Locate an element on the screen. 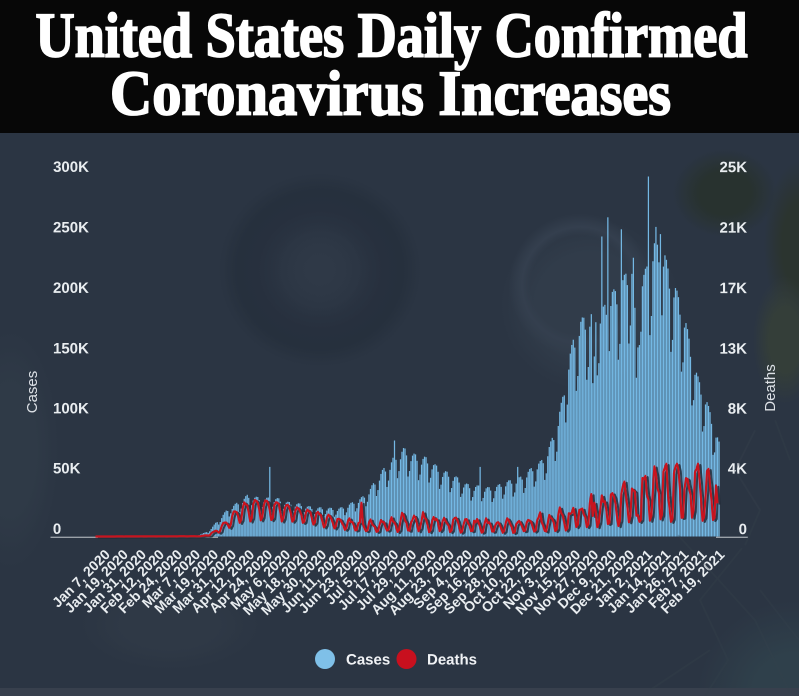 Image resolution: width=799 pixels, height=696 pixels. svg-text: Coronavirus Increases is located at coordinates (390, 94).